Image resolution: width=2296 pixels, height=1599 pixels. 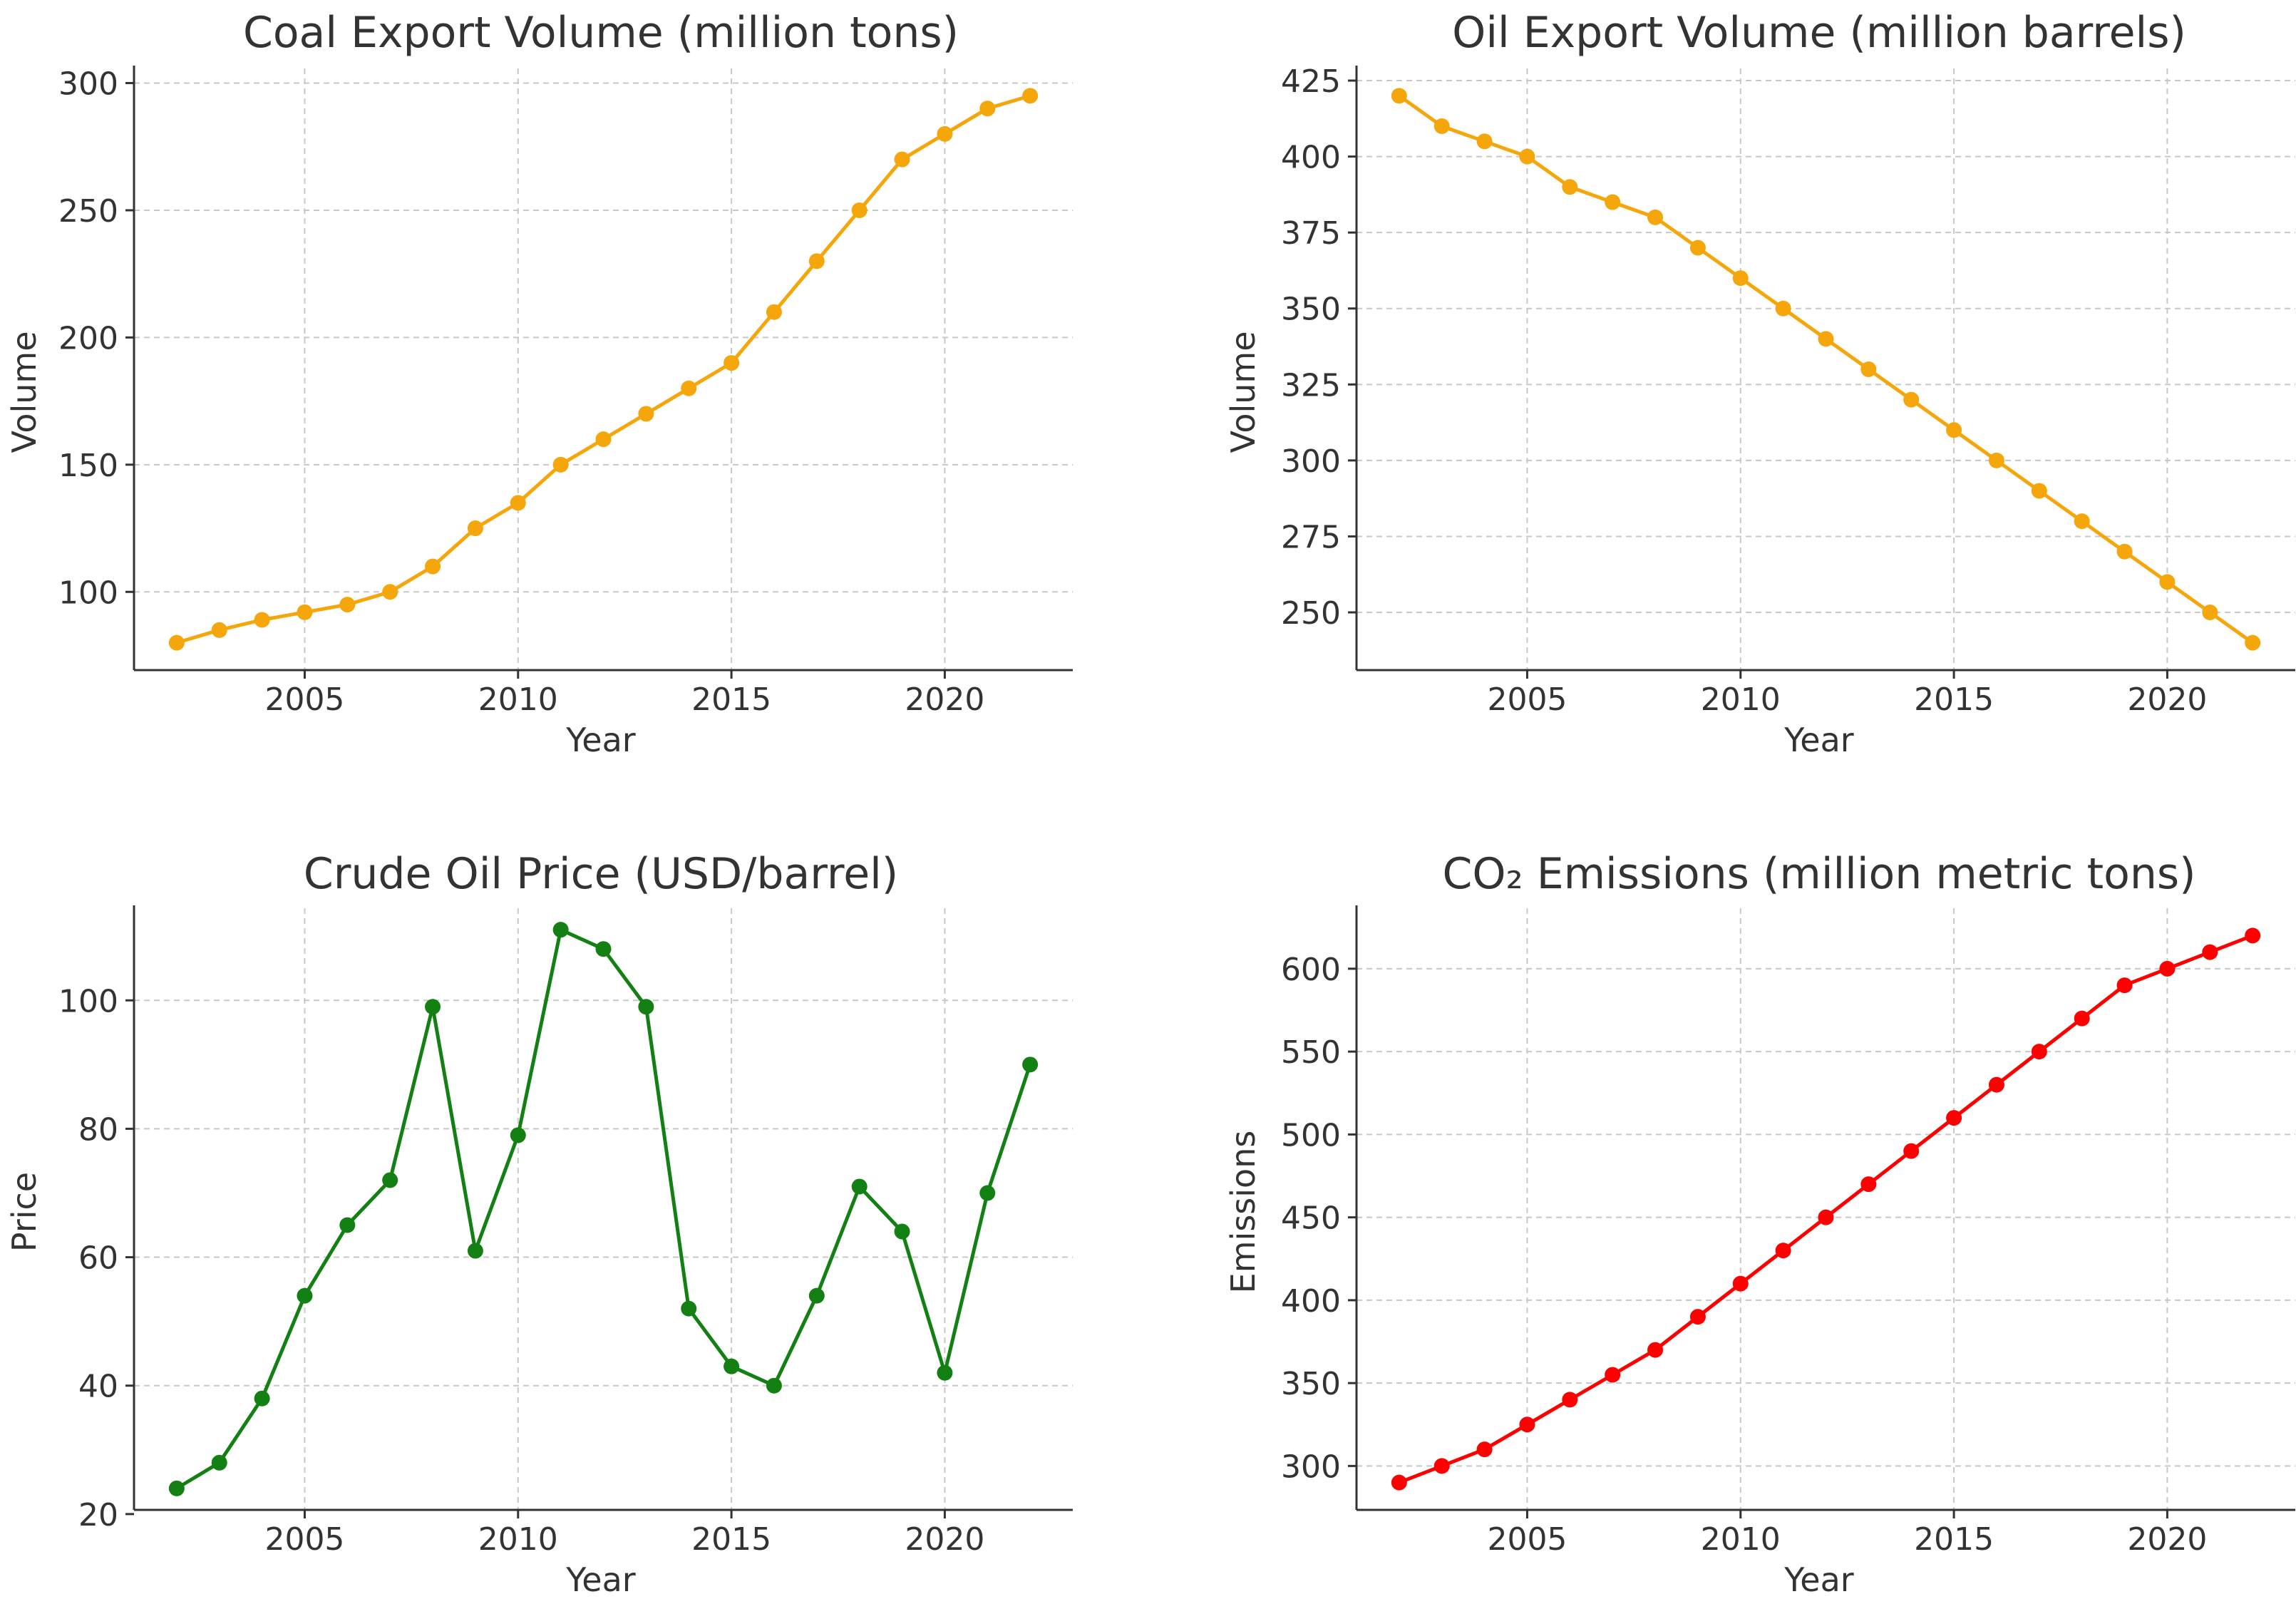 What do you see at coordinates (98, 1129) in the screenshot?
I see `y-tick-label: 80` at bounding box center [98, 1129].